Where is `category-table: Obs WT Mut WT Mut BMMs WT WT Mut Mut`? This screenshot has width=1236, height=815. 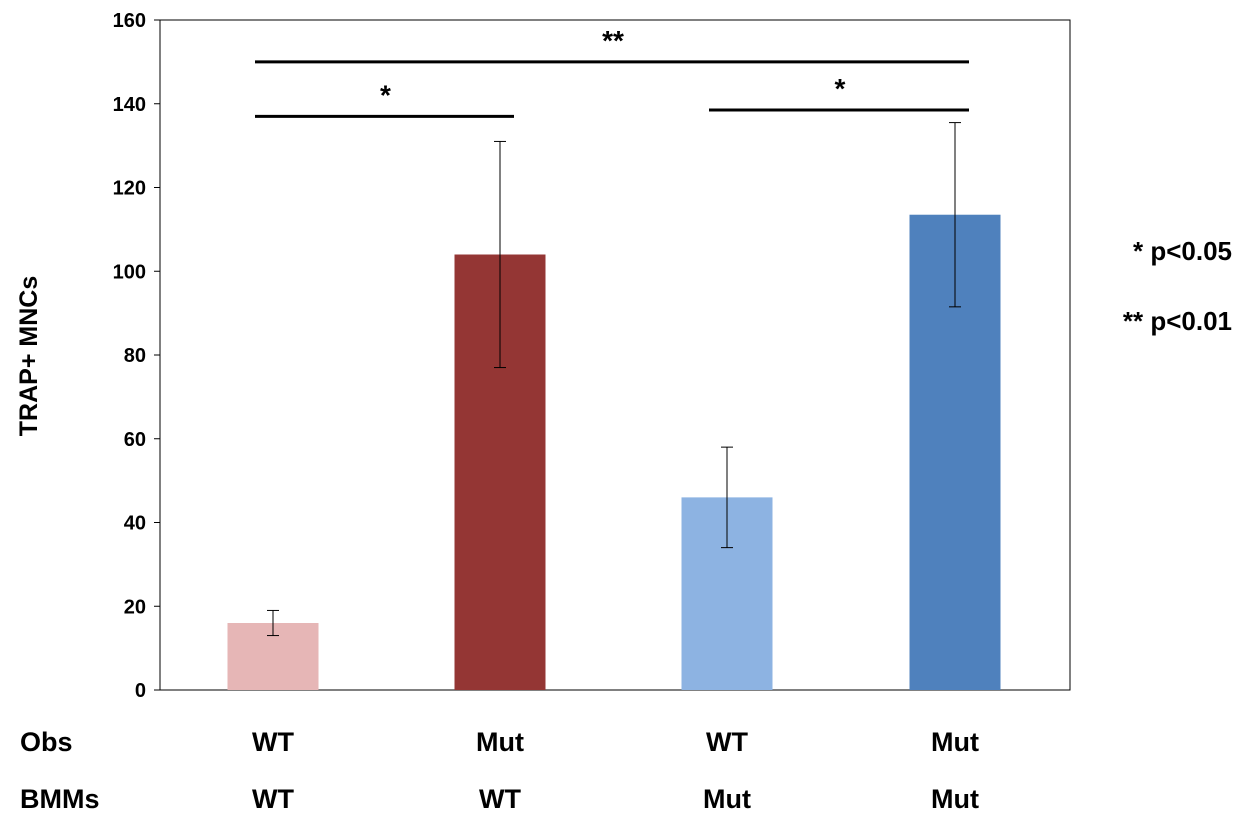 category-table: Obs WT Mut WT Mut BMMs WT WT Mut Mut is located at coordinates (499, 770).